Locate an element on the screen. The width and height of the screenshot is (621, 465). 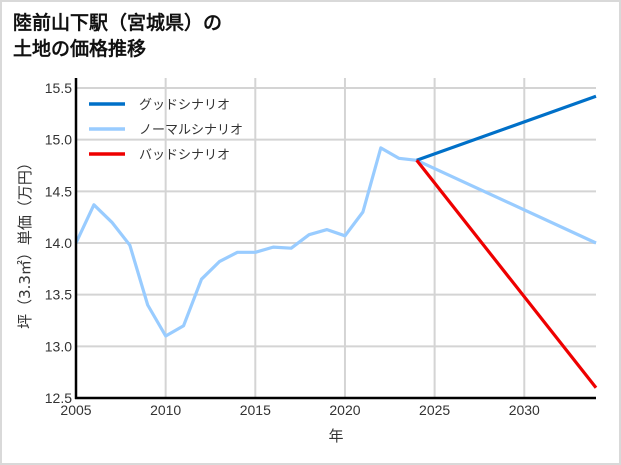
y-tick-label: 13.0 is located at coordinates (58, 346).